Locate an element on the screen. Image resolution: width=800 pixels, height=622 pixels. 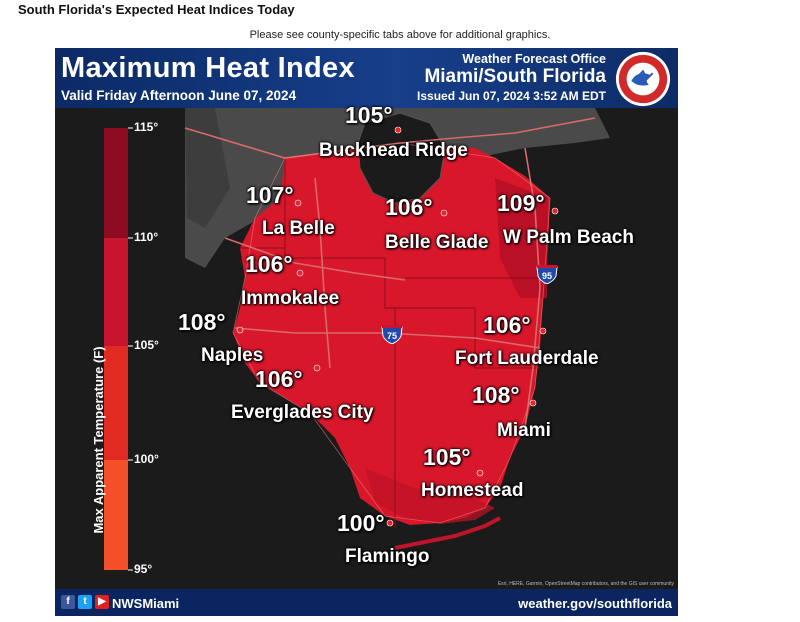
land-north is located at coordinates (397, 188).